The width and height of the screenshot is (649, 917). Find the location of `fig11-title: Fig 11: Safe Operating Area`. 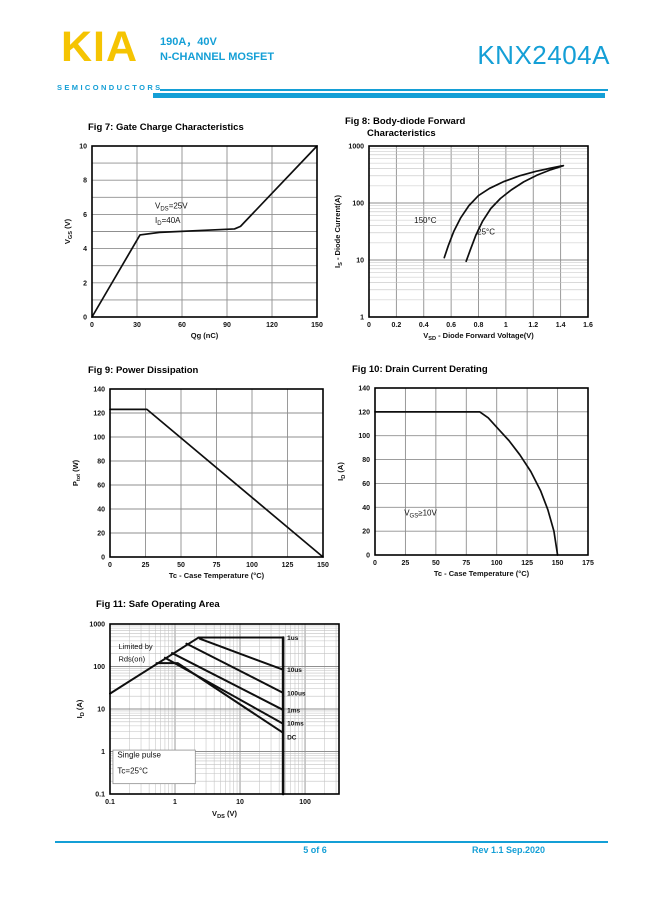

fig11-title: Fig 11: Safe Operating Area is located at coordinates (158, 604).